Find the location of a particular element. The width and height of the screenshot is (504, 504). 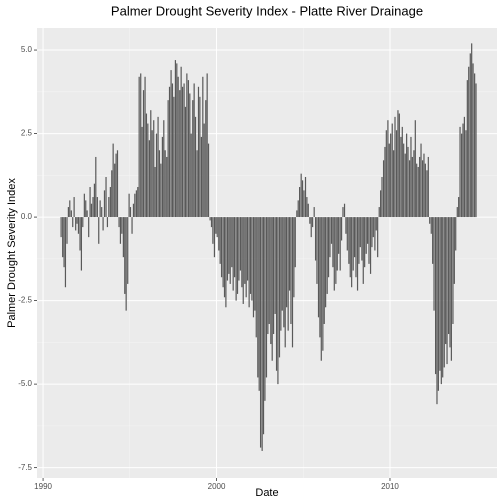

y-tick-label: 0.0 is located at coordinates (27, 216).